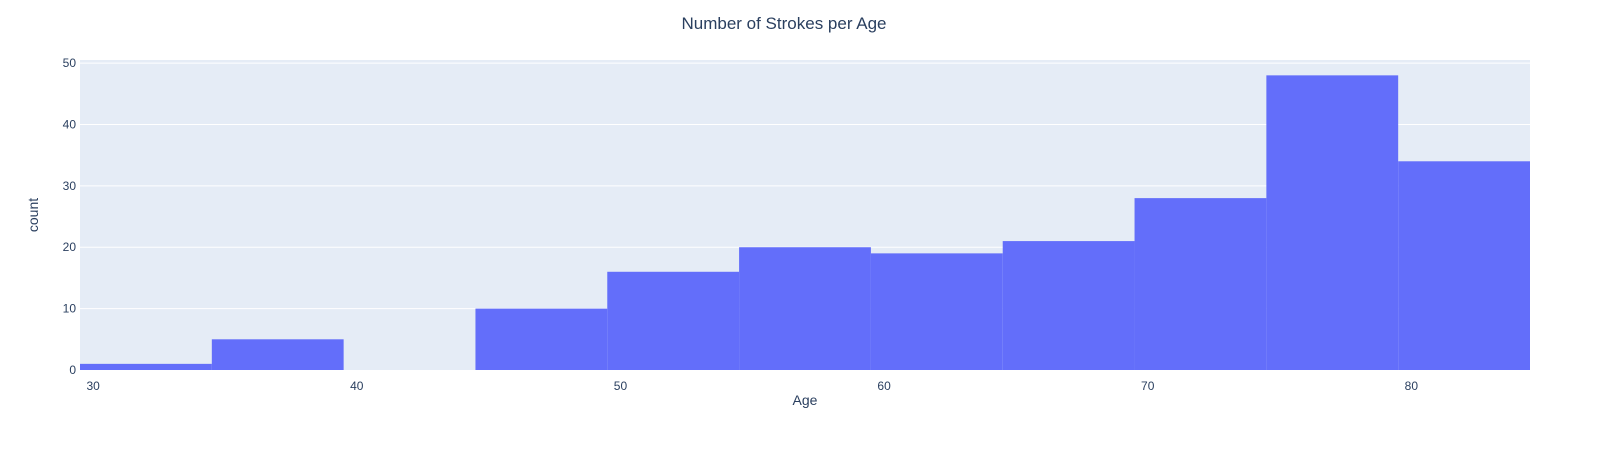 The height and width of the screenshot is (455, 1608). What do you see at coordinates (70, 124) in the screenshot?
I see `y-tick-label: 40` at bounding box center [70, 124].